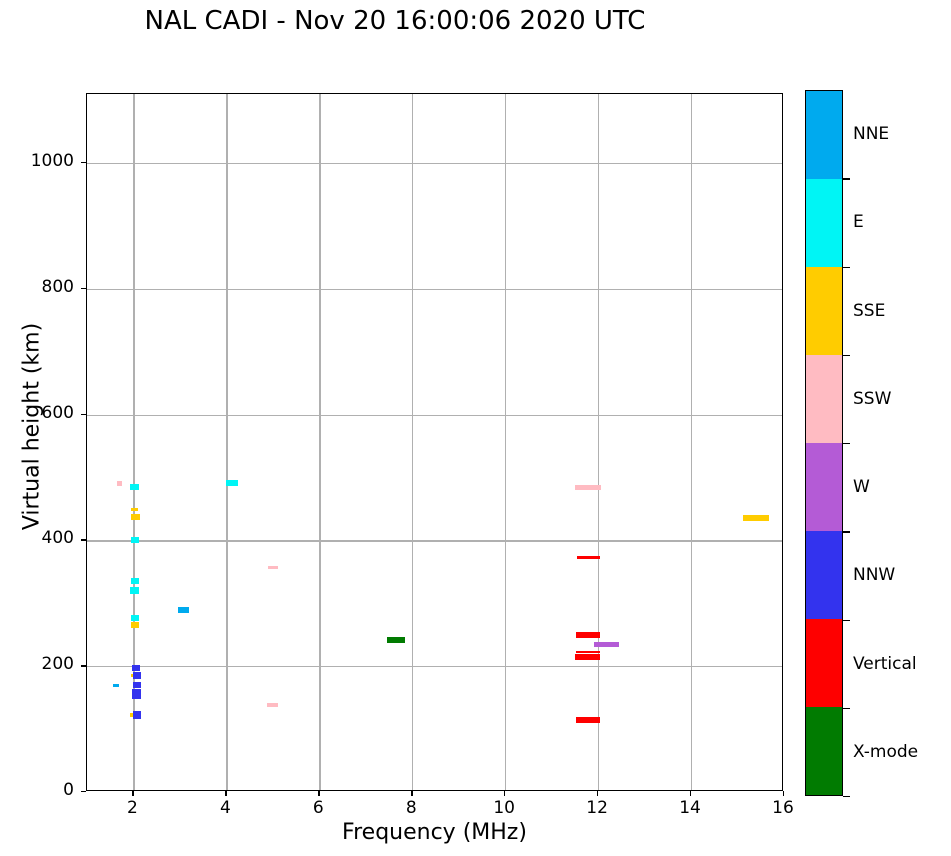 Image resolution: width=951 pixels, height=856 pixels. I want to click on colorbar-label-x-mode: X-mode, so click(886, 751).